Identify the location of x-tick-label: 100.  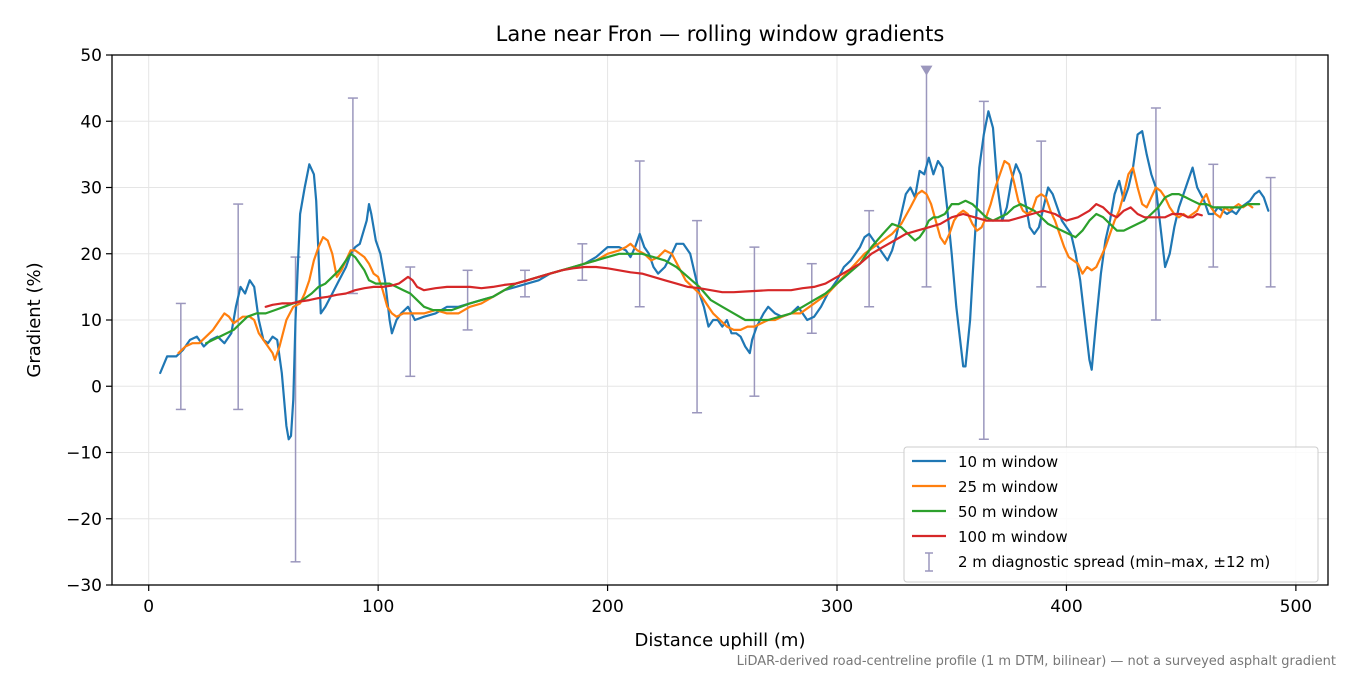
(378, 607).